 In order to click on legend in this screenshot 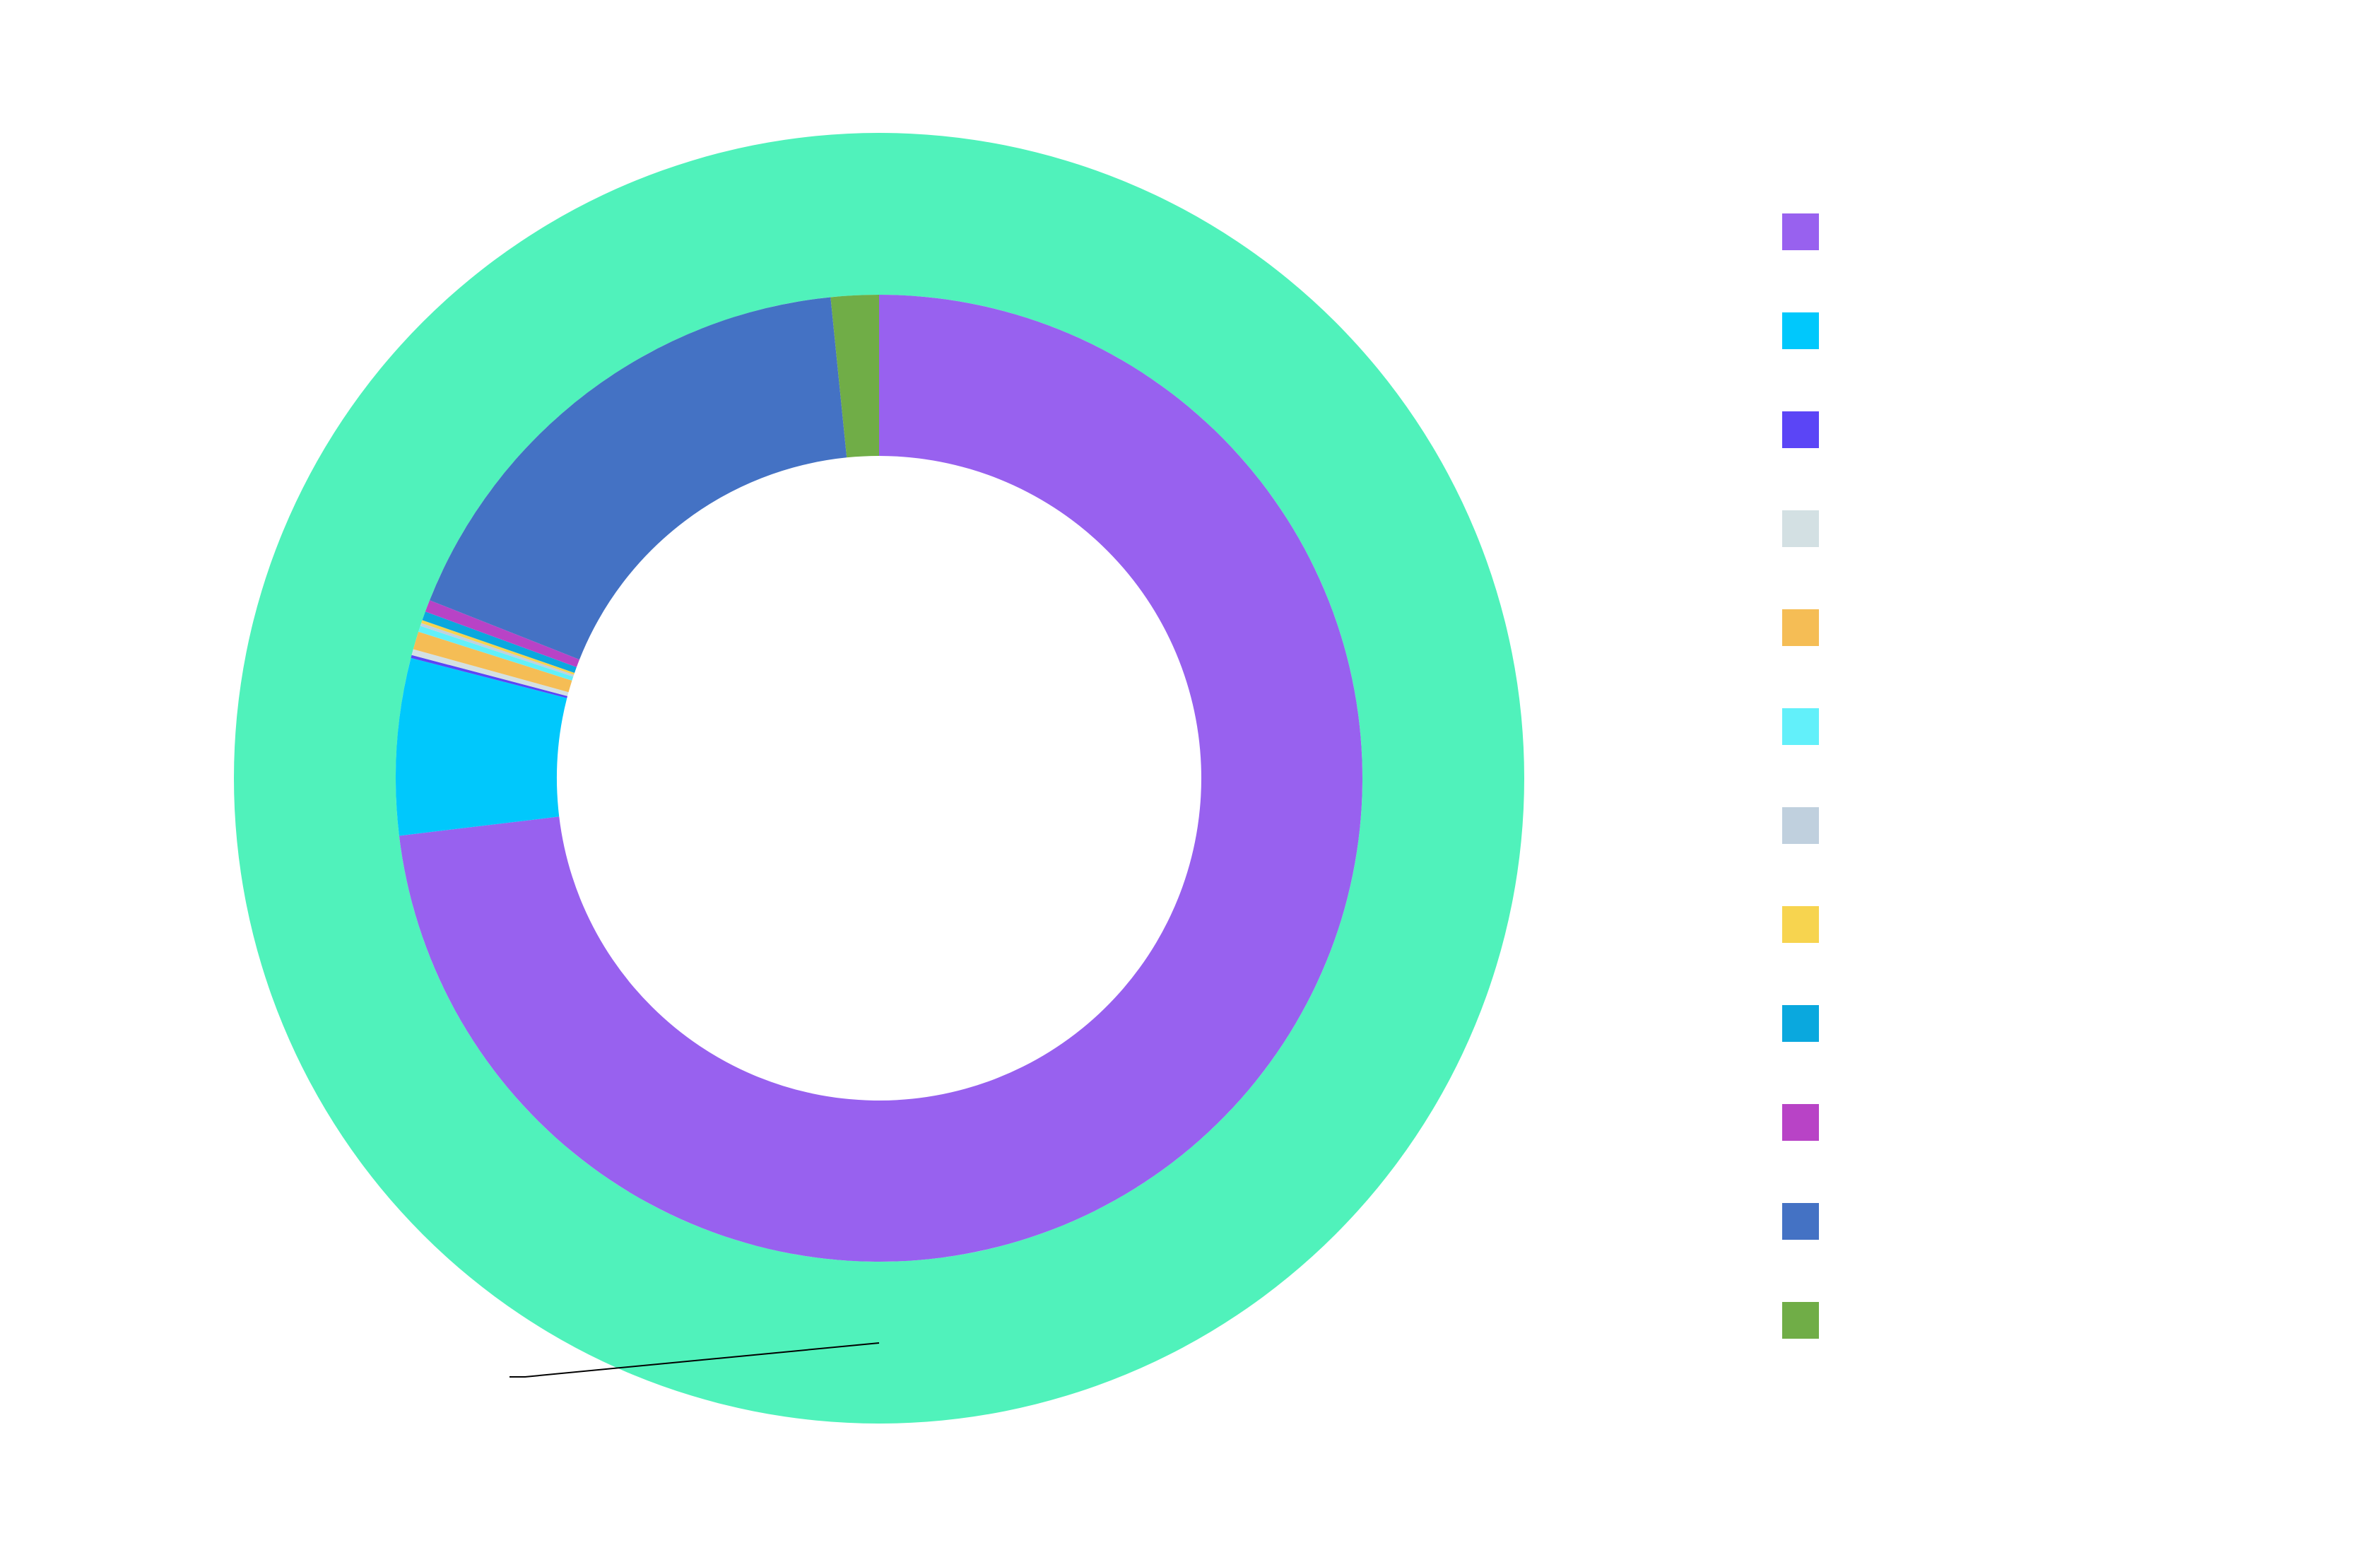, I will do `click(1801, 776)`.